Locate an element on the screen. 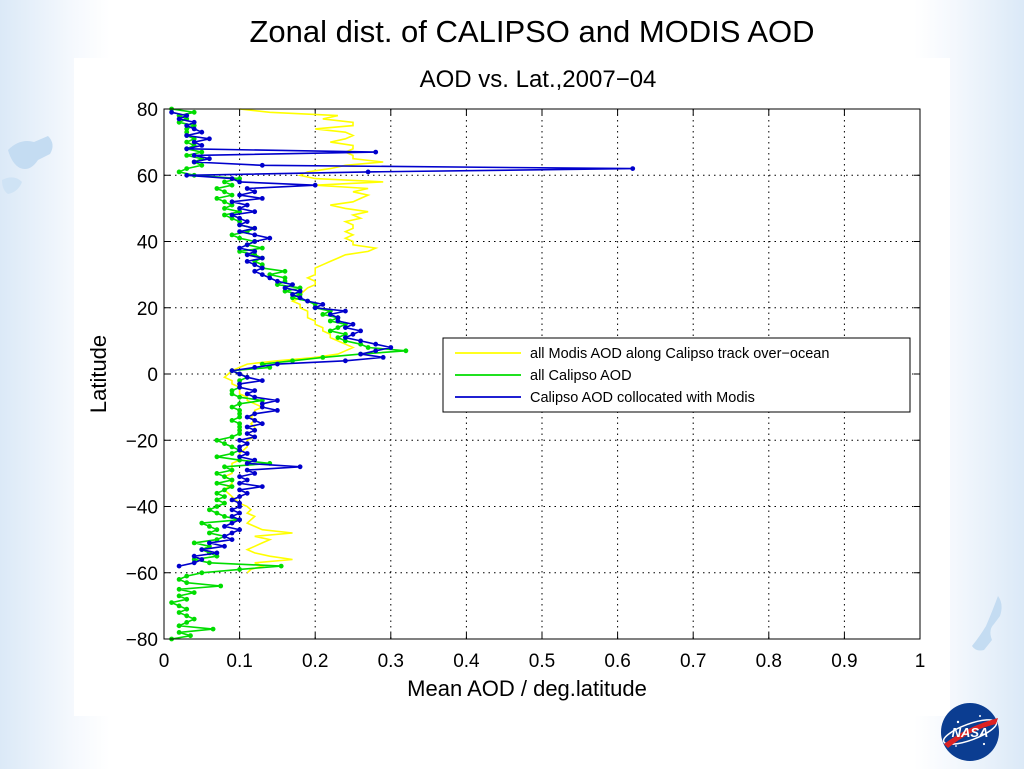  legend-label-1: all Calipso AOD is located at coordinates (581, 376).